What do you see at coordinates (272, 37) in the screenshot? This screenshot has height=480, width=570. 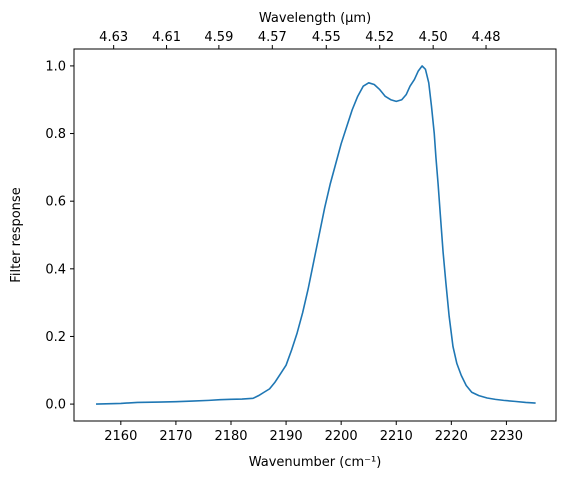 I see `top-tick-label: 4.57` at bounding box center [272, 37].